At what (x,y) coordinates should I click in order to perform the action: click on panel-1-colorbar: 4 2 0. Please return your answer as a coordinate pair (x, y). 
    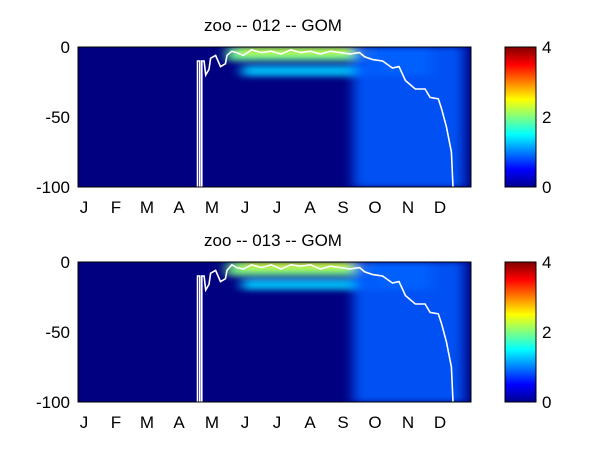
    Looking at the image, I should click on (527, 117).